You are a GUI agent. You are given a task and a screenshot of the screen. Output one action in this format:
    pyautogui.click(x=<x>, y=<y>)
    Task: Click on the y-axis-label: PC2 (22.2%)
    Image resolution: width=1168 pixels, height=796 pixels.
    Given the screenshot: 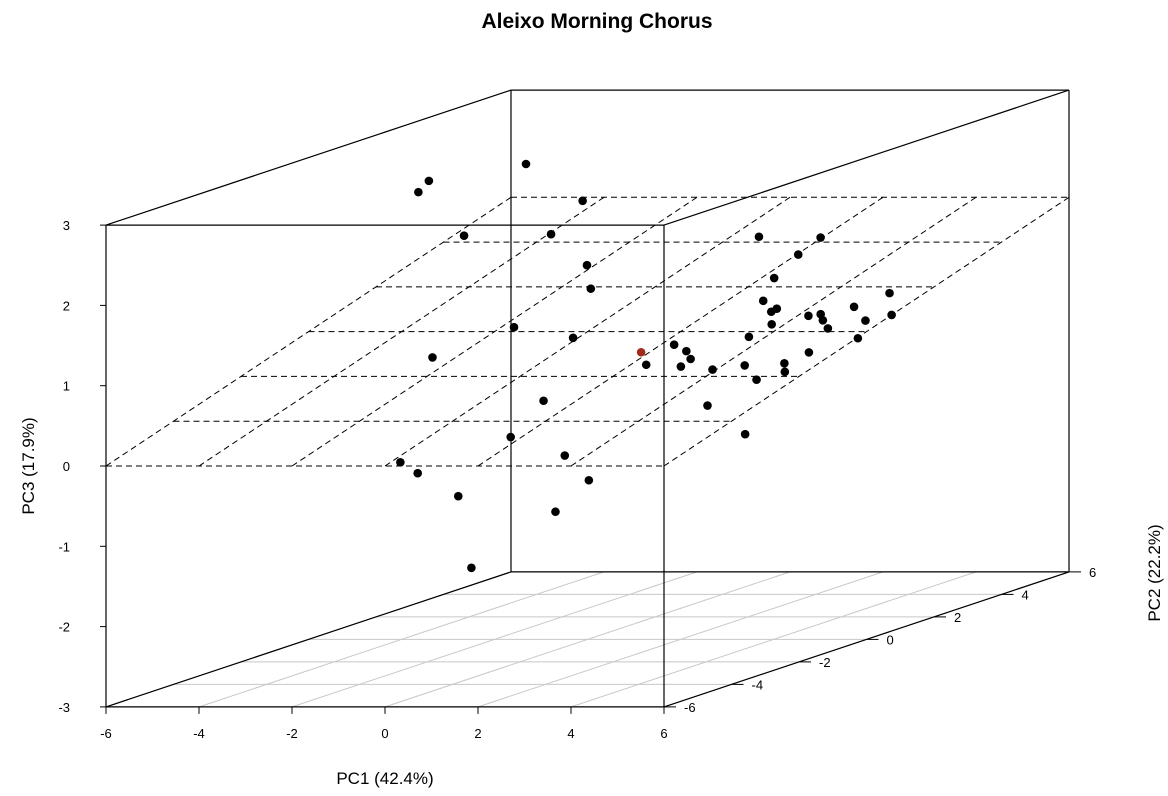 What is the action you would take?
    pyautogui.click(x=1154, y=572)
    